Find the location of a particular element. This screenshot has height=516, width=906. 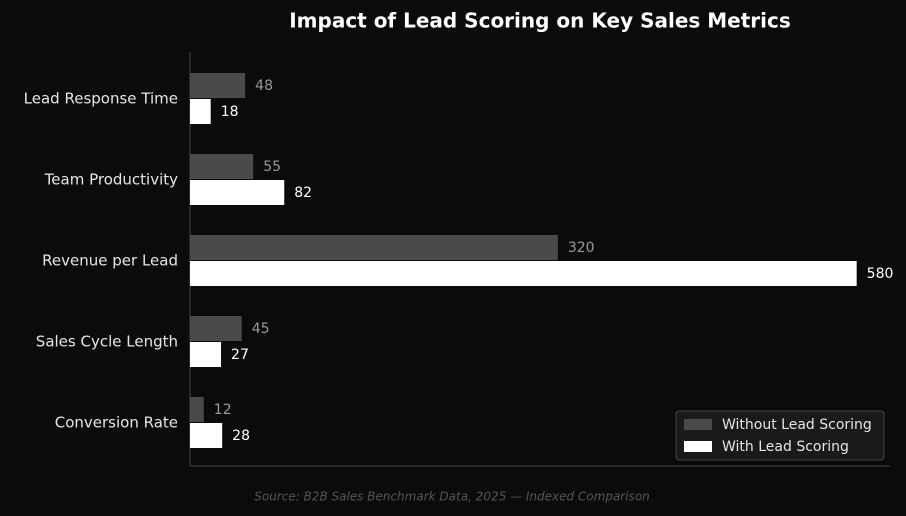

y-tick-label: Revenue per Lead is located at coordinates (110, 261).